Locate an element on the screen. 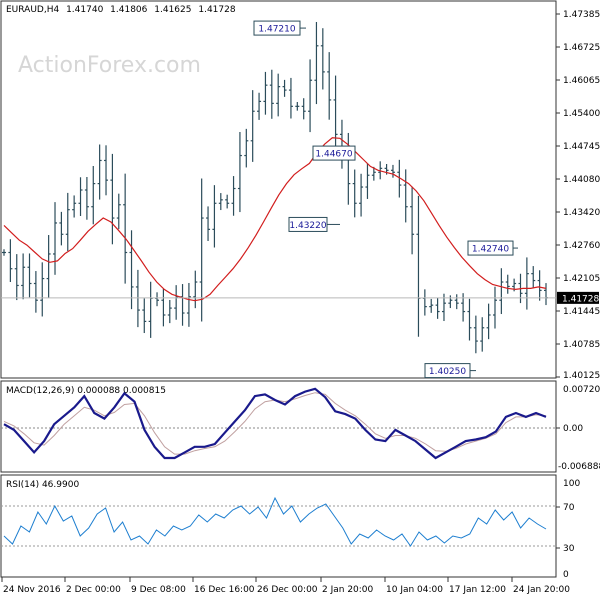 The width and height of the screenshot is (600, 604). x-tick-label: 17 Jan 12:00 is located at coordinates (477, 590).